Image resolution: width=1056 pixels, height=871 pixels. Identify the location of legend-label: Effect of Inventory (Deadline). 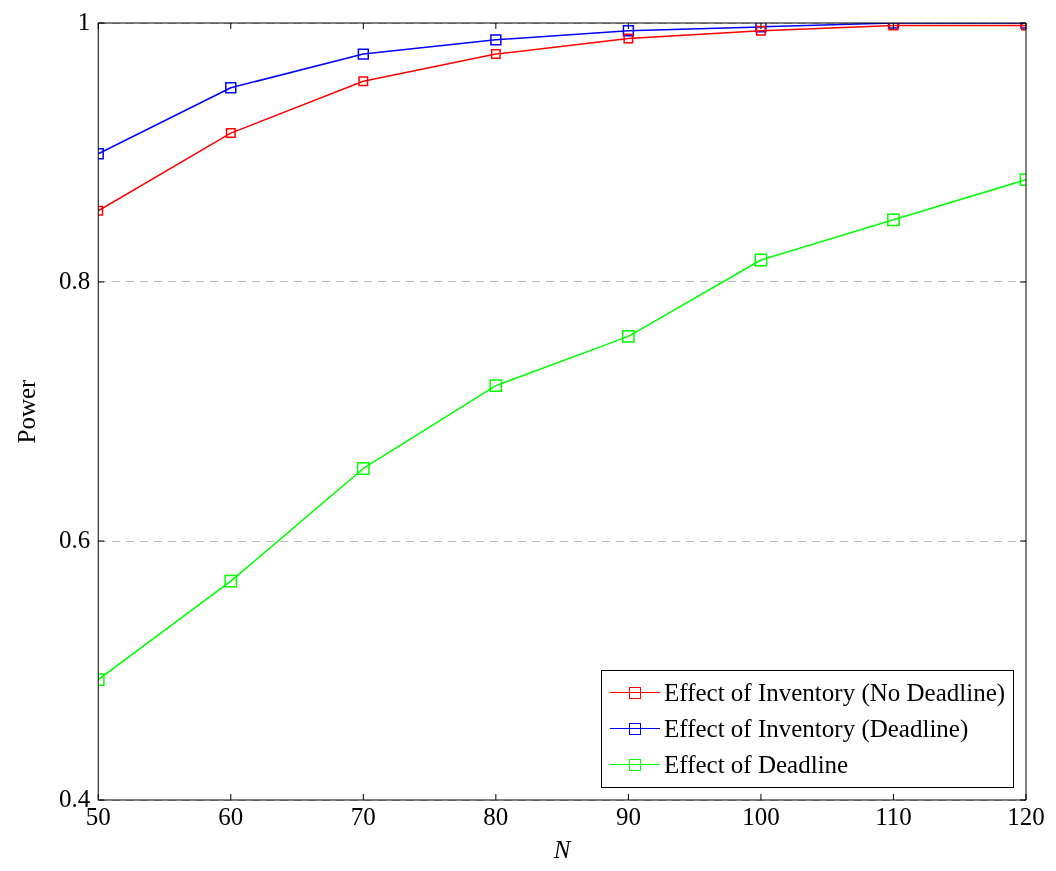
(817, 729).